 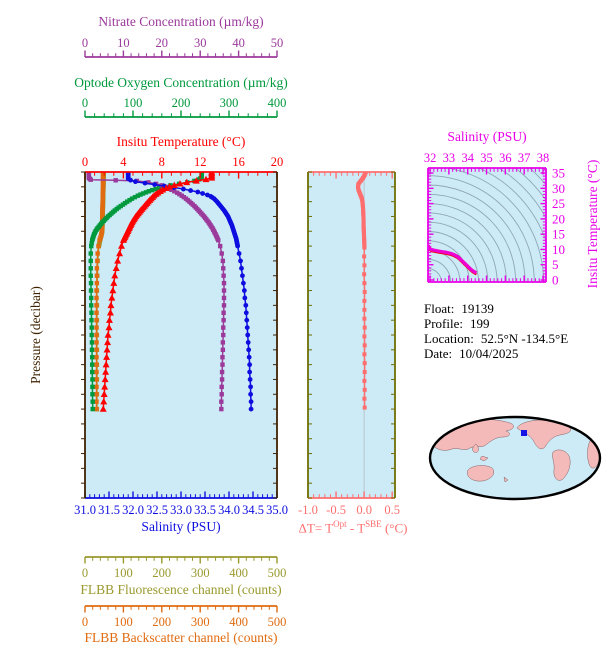 I want to click on svg-text: 0.5, so click(x=392, y=510).